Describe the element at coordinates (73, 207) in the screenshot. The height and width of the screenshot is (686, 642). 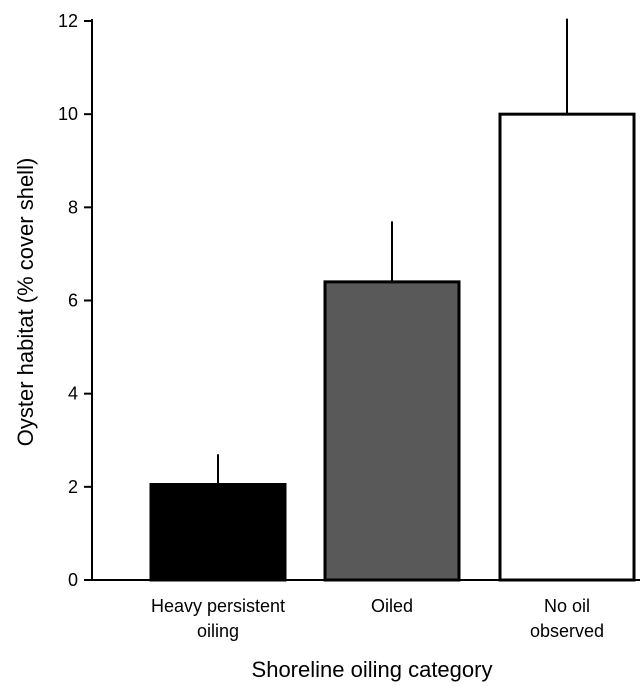
I see `y-tick-label-8: 8` at that location.